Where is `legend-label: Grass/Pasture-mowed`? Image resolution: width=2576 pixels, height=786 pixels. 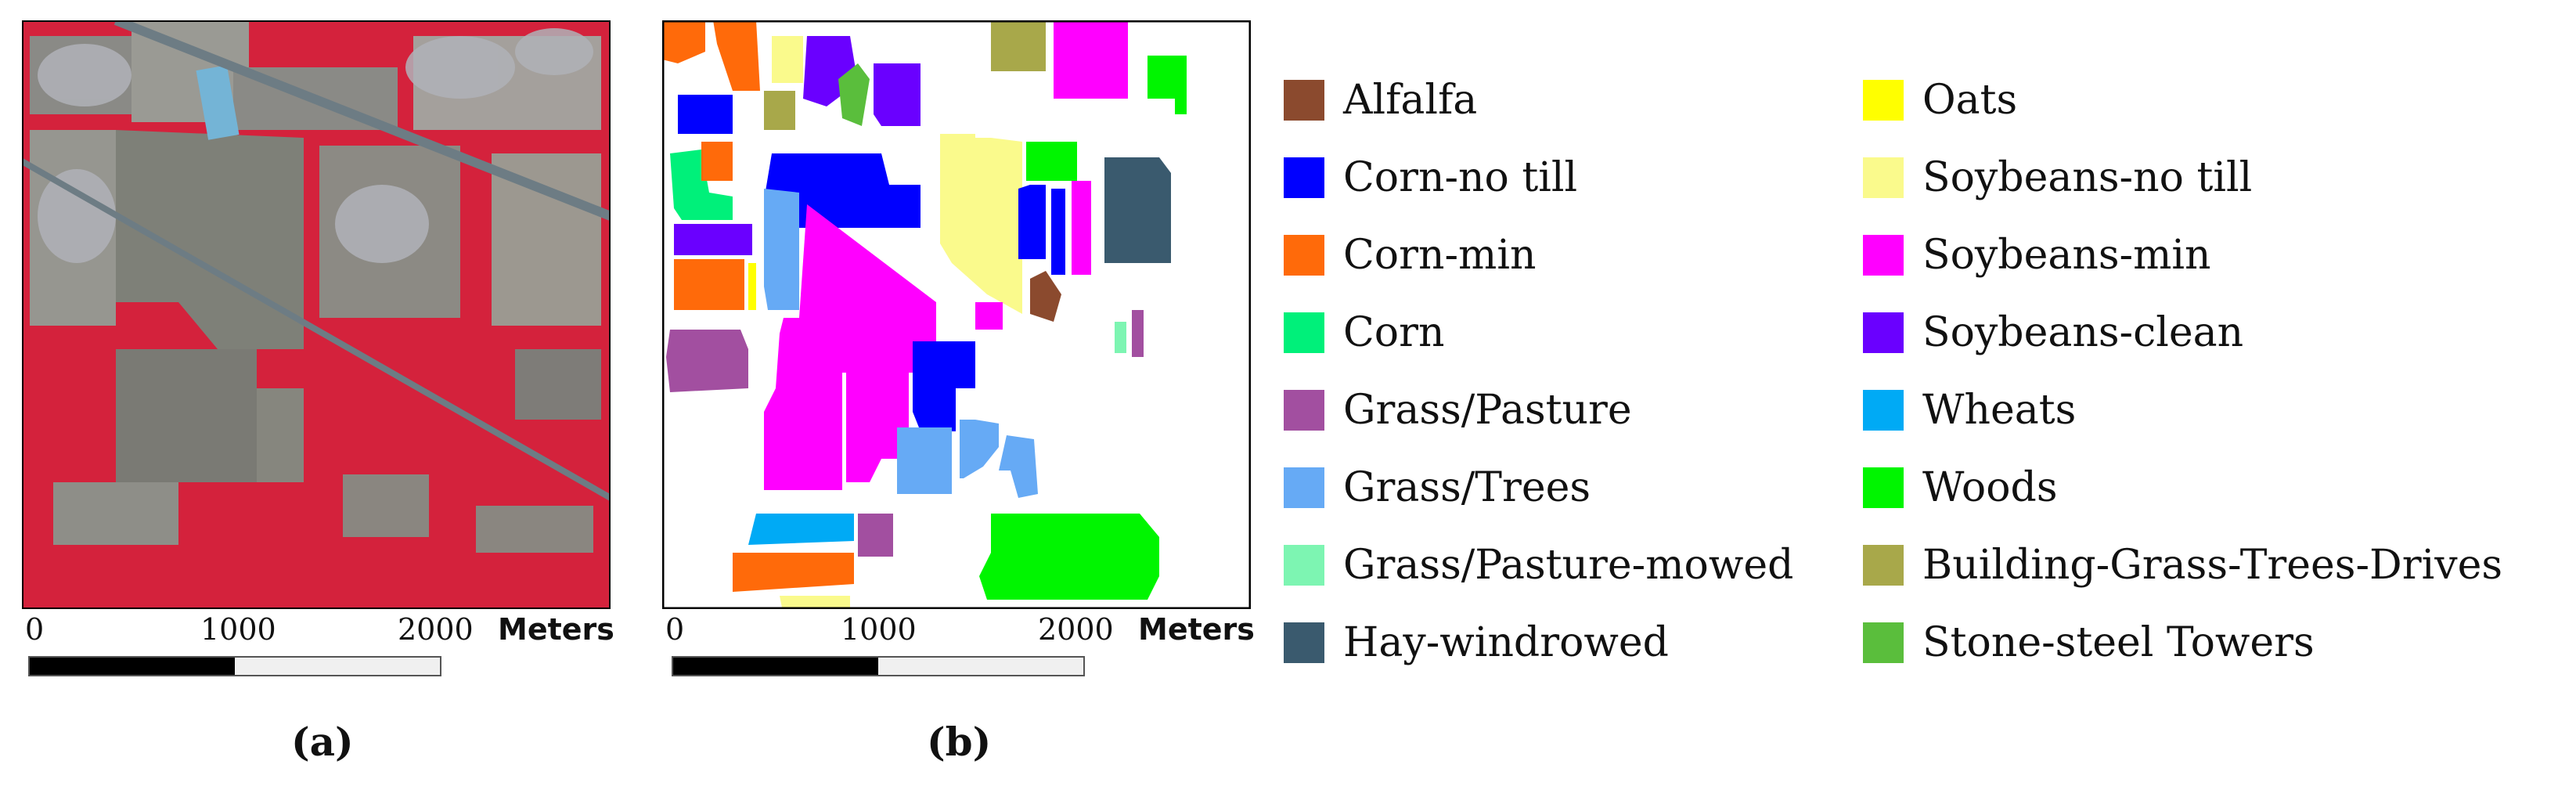 legend-label: Grass/Pasture-mowed is located at coordinates (1568, 565).